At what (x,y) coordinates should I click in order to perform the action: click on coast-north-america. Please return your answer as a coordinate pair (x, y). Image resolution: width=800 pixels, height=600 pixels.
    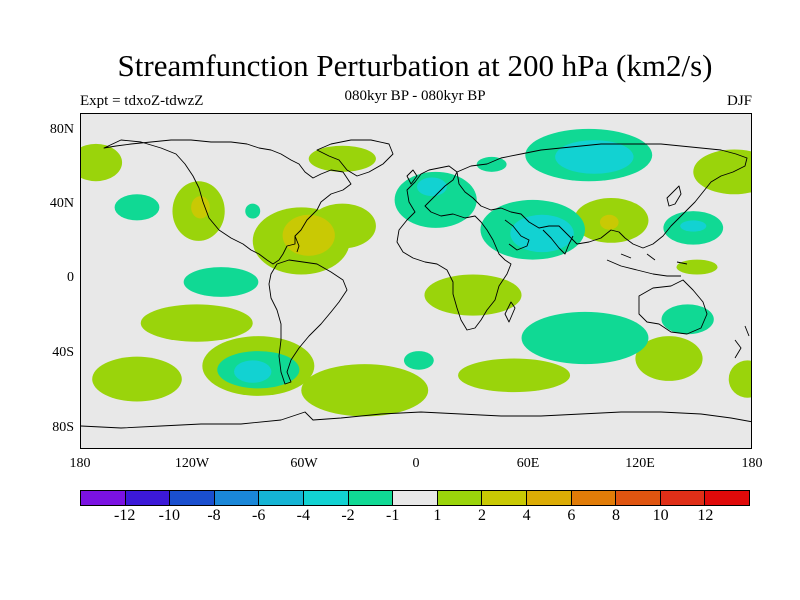
    Looking at the image, I should click on (227, 202).